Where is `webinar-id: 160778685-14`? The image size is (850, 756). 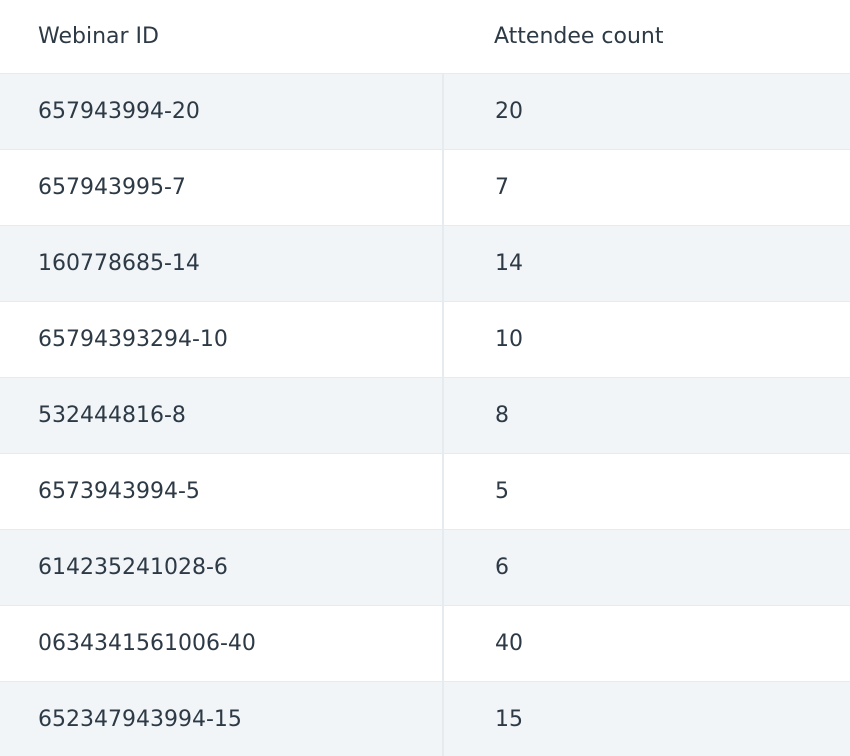
webinar-id: 160778685-14 is located at coordinates (221, 263).